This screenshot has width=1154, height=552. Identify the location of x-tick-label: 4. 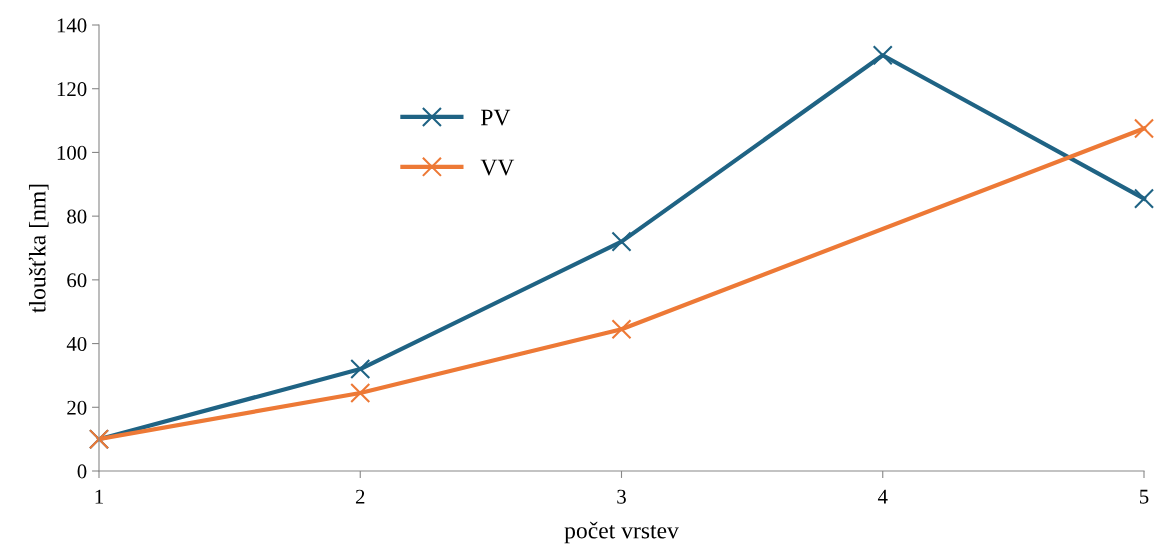
(882, 496).